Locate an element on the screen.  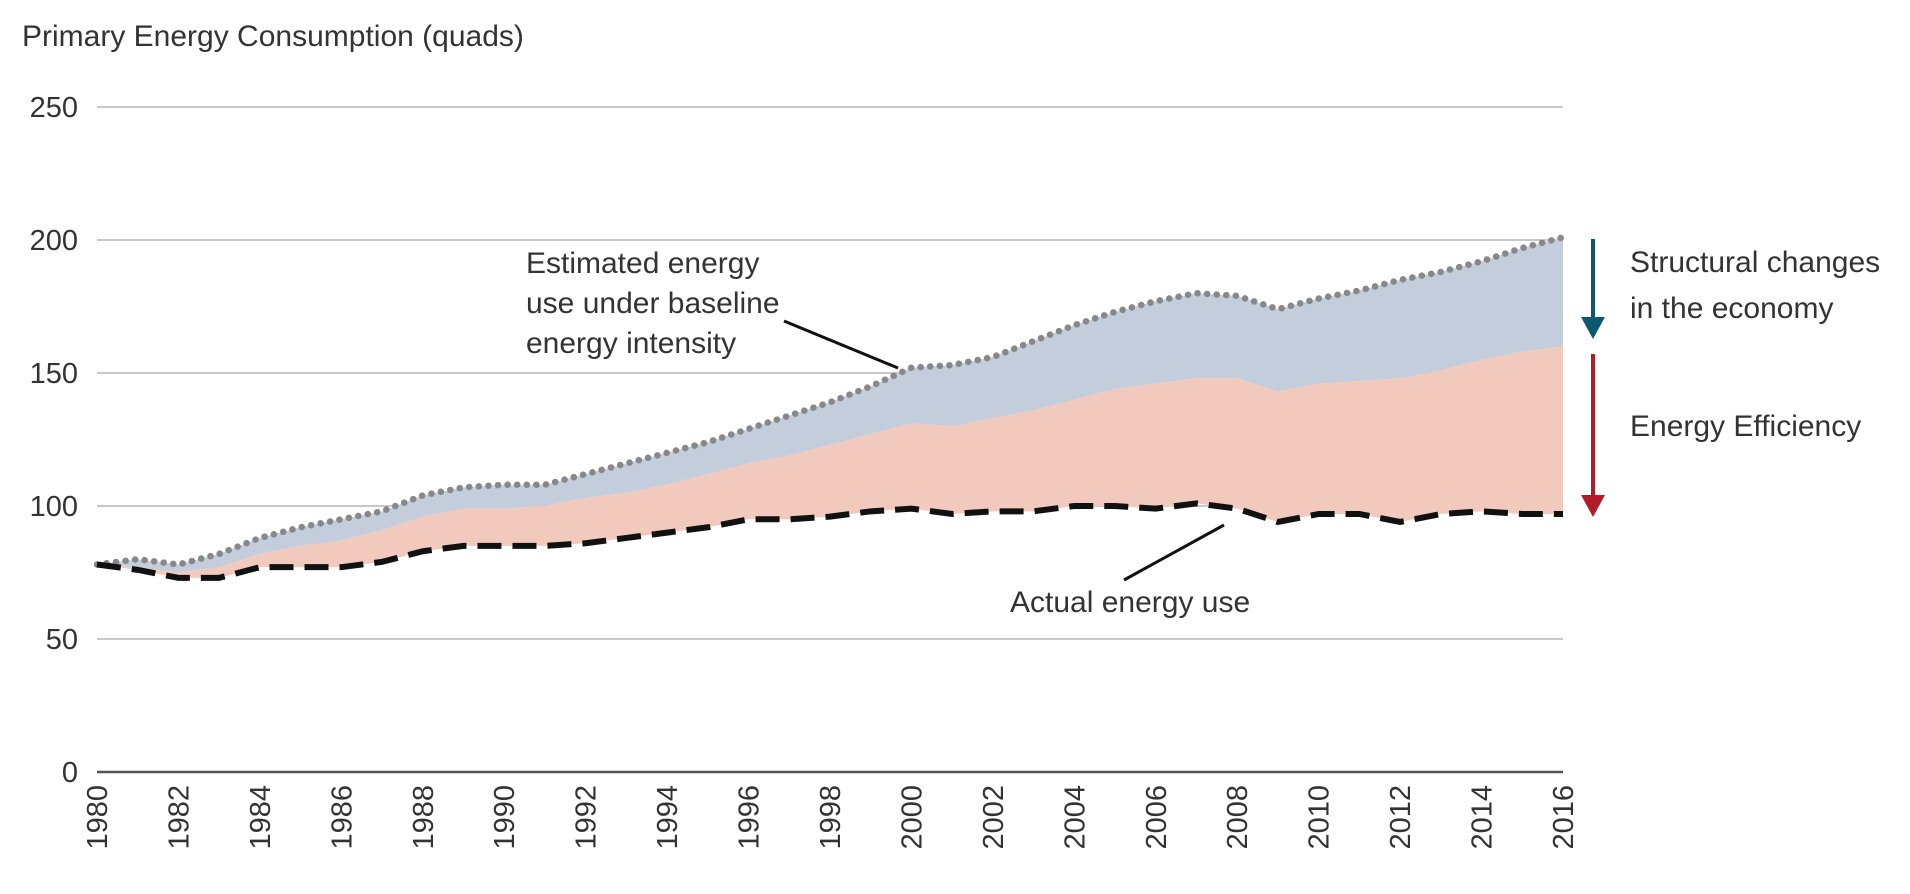
x-tick-1998: 1998 is located at coordinates (831, 817).